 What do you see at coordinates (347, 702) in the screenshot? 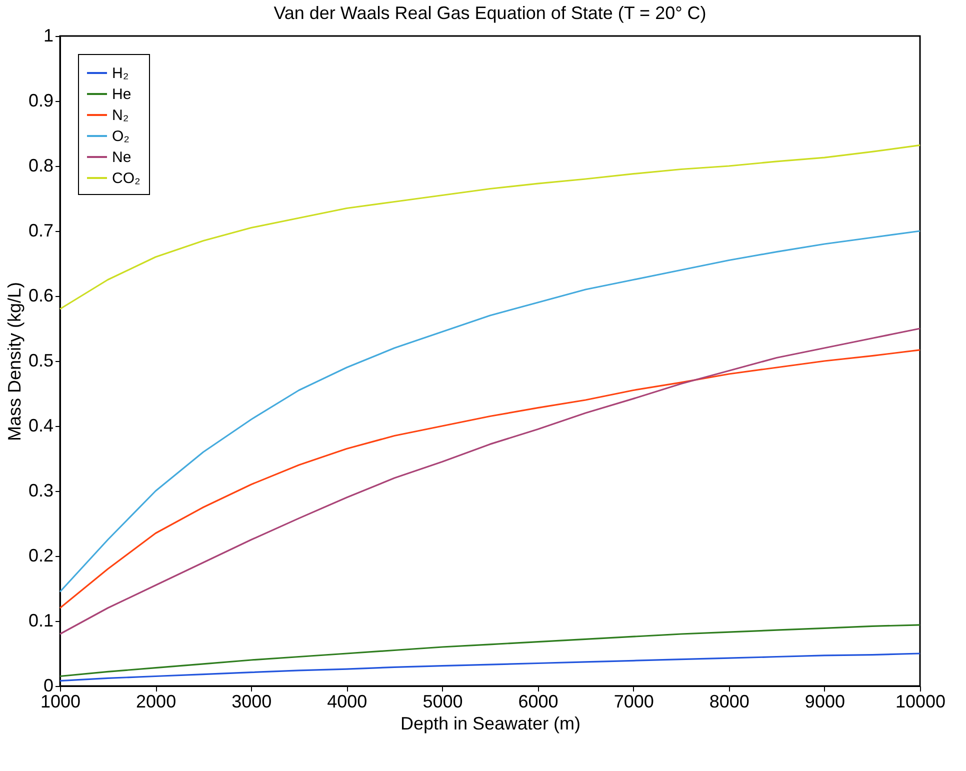
I see `x-tick-label: 4000` at bounding box center [347, 702].